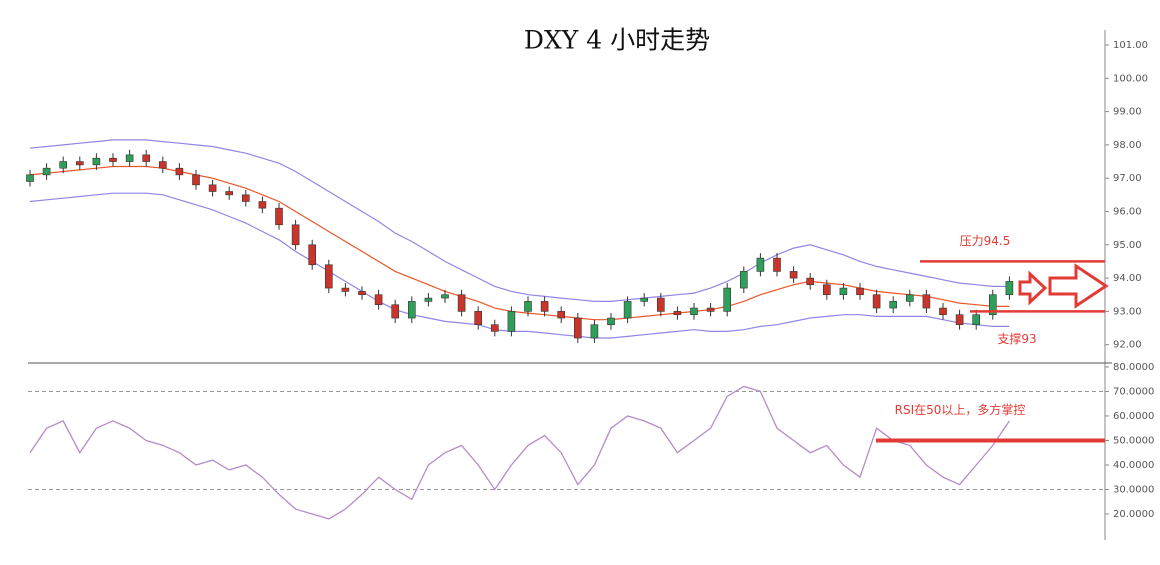  What do you see at coordinates (1127, 345) in the screenshot?
I see `y-tick-label: 92.00` at bounding box center [1127, 345].